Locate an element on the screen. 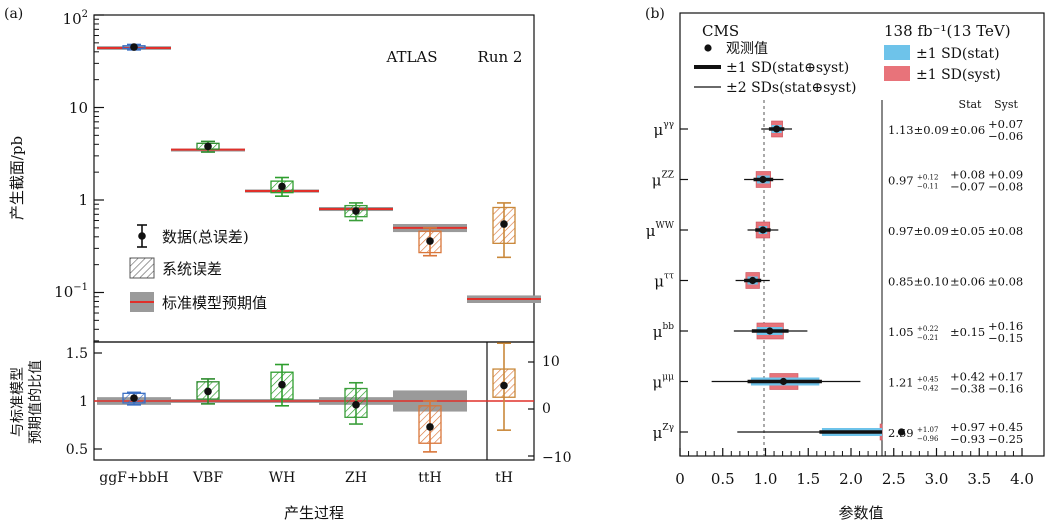  stat-text-μWW: ±0.05 is located at coordinates (967, 231).